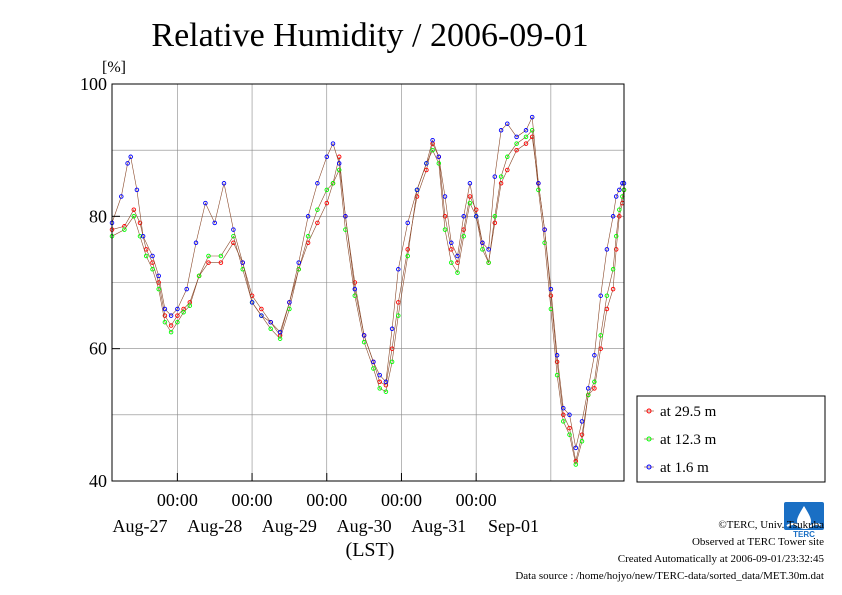  Describe the element at coordinates (649, 467) in the screenshot. I see `legend-marker` at that location.